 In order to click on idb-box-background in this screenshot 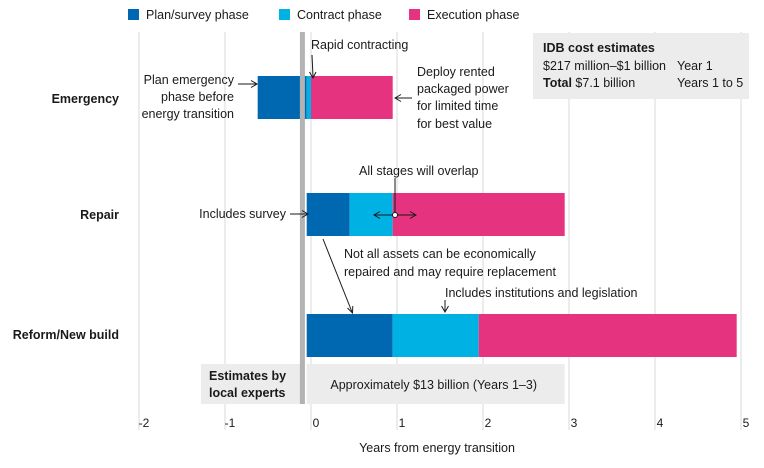, I will do `click(641, 66)`.